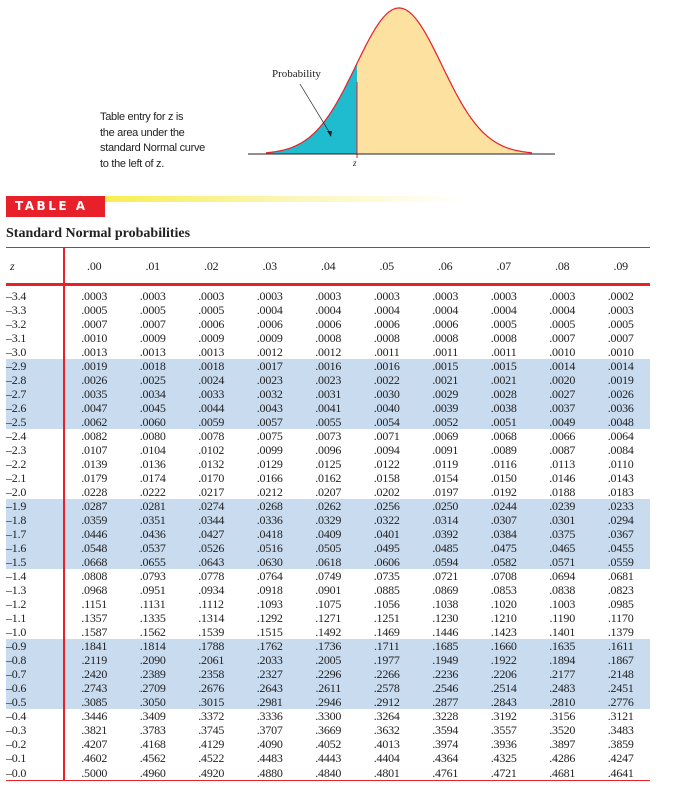  What do you see at coordinates (562, 716) in the screenshot?
I see `probability-cell: .3156` at bounding box center [562, 716].